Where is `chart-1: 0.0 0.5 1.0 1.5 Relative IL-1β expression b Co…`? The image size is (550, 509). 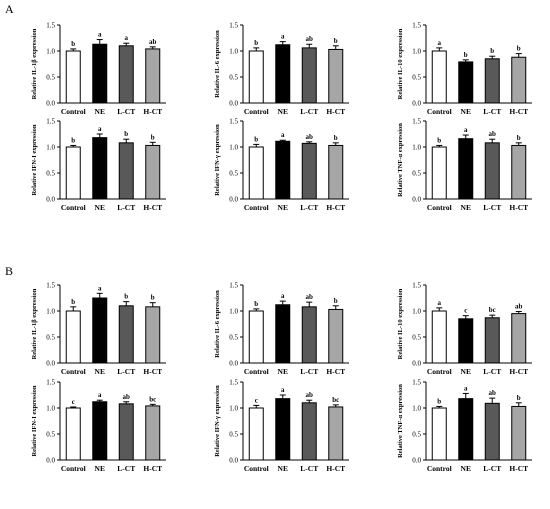 chart-1: 0.0 0.5 1.0 1.5 Relative IL-1β expression b Co… is located at coordinates (98, 69).